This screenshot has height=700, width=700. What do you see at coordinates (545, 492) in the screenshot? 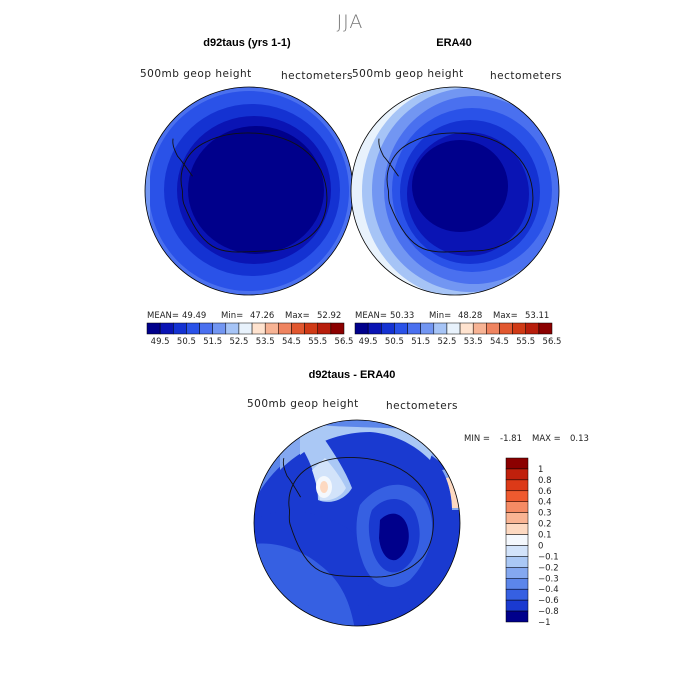
I see `colorbar-tick-label: 0.6` at bounding box center [545, 492].